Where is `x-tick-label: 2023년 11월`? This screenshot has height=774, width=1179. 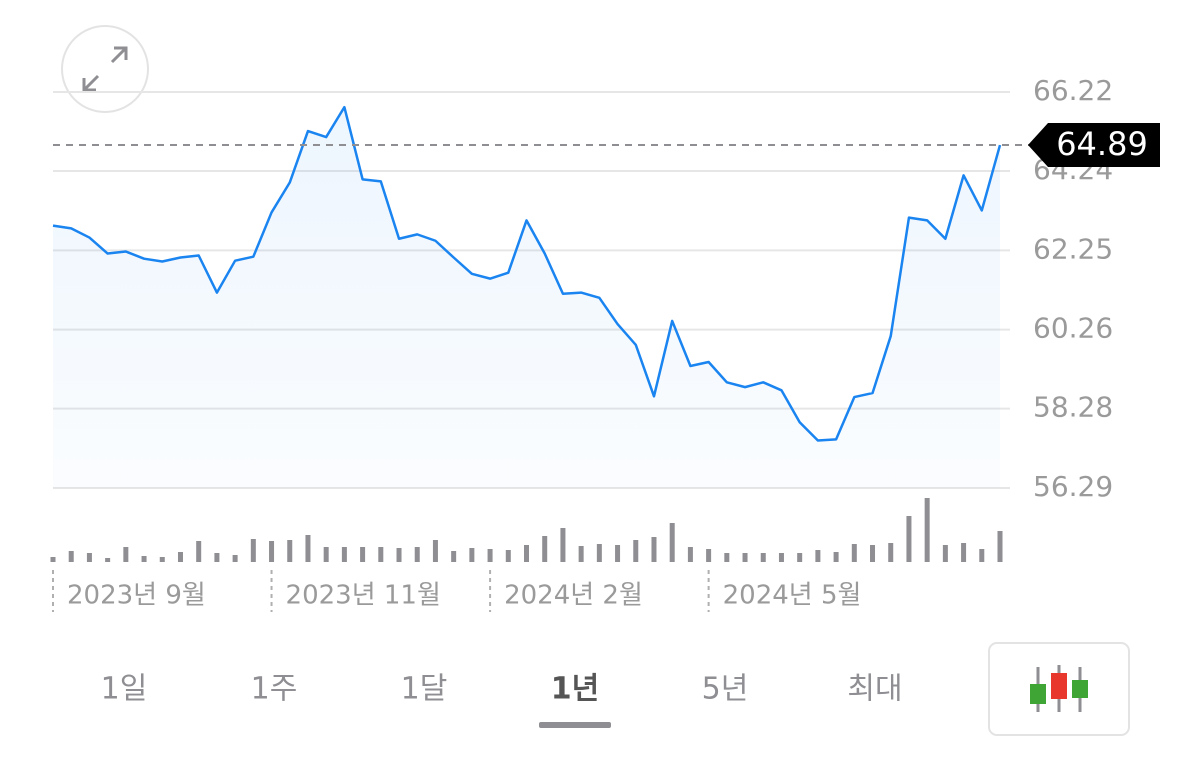
x-tick-label: 2023년 11월 is located at coordinates (363, 596).